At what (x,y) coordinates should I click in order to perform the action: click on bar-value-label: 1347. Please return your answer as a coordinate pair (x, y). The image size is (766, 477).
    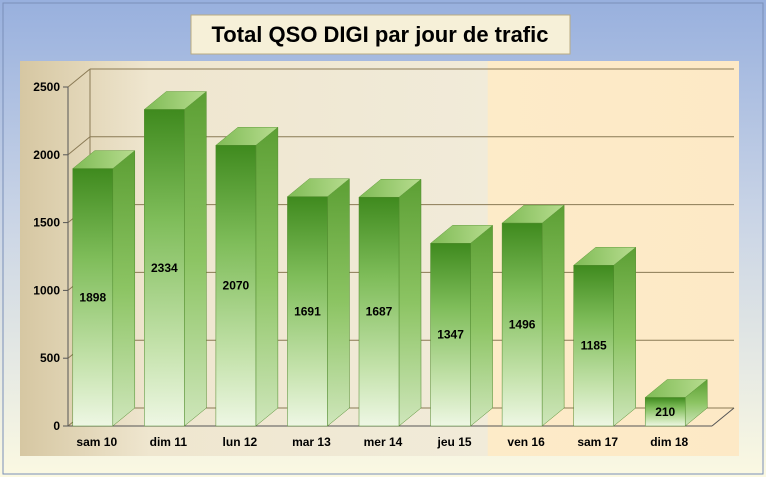
    Looking at the image, I should click on (450, 335).